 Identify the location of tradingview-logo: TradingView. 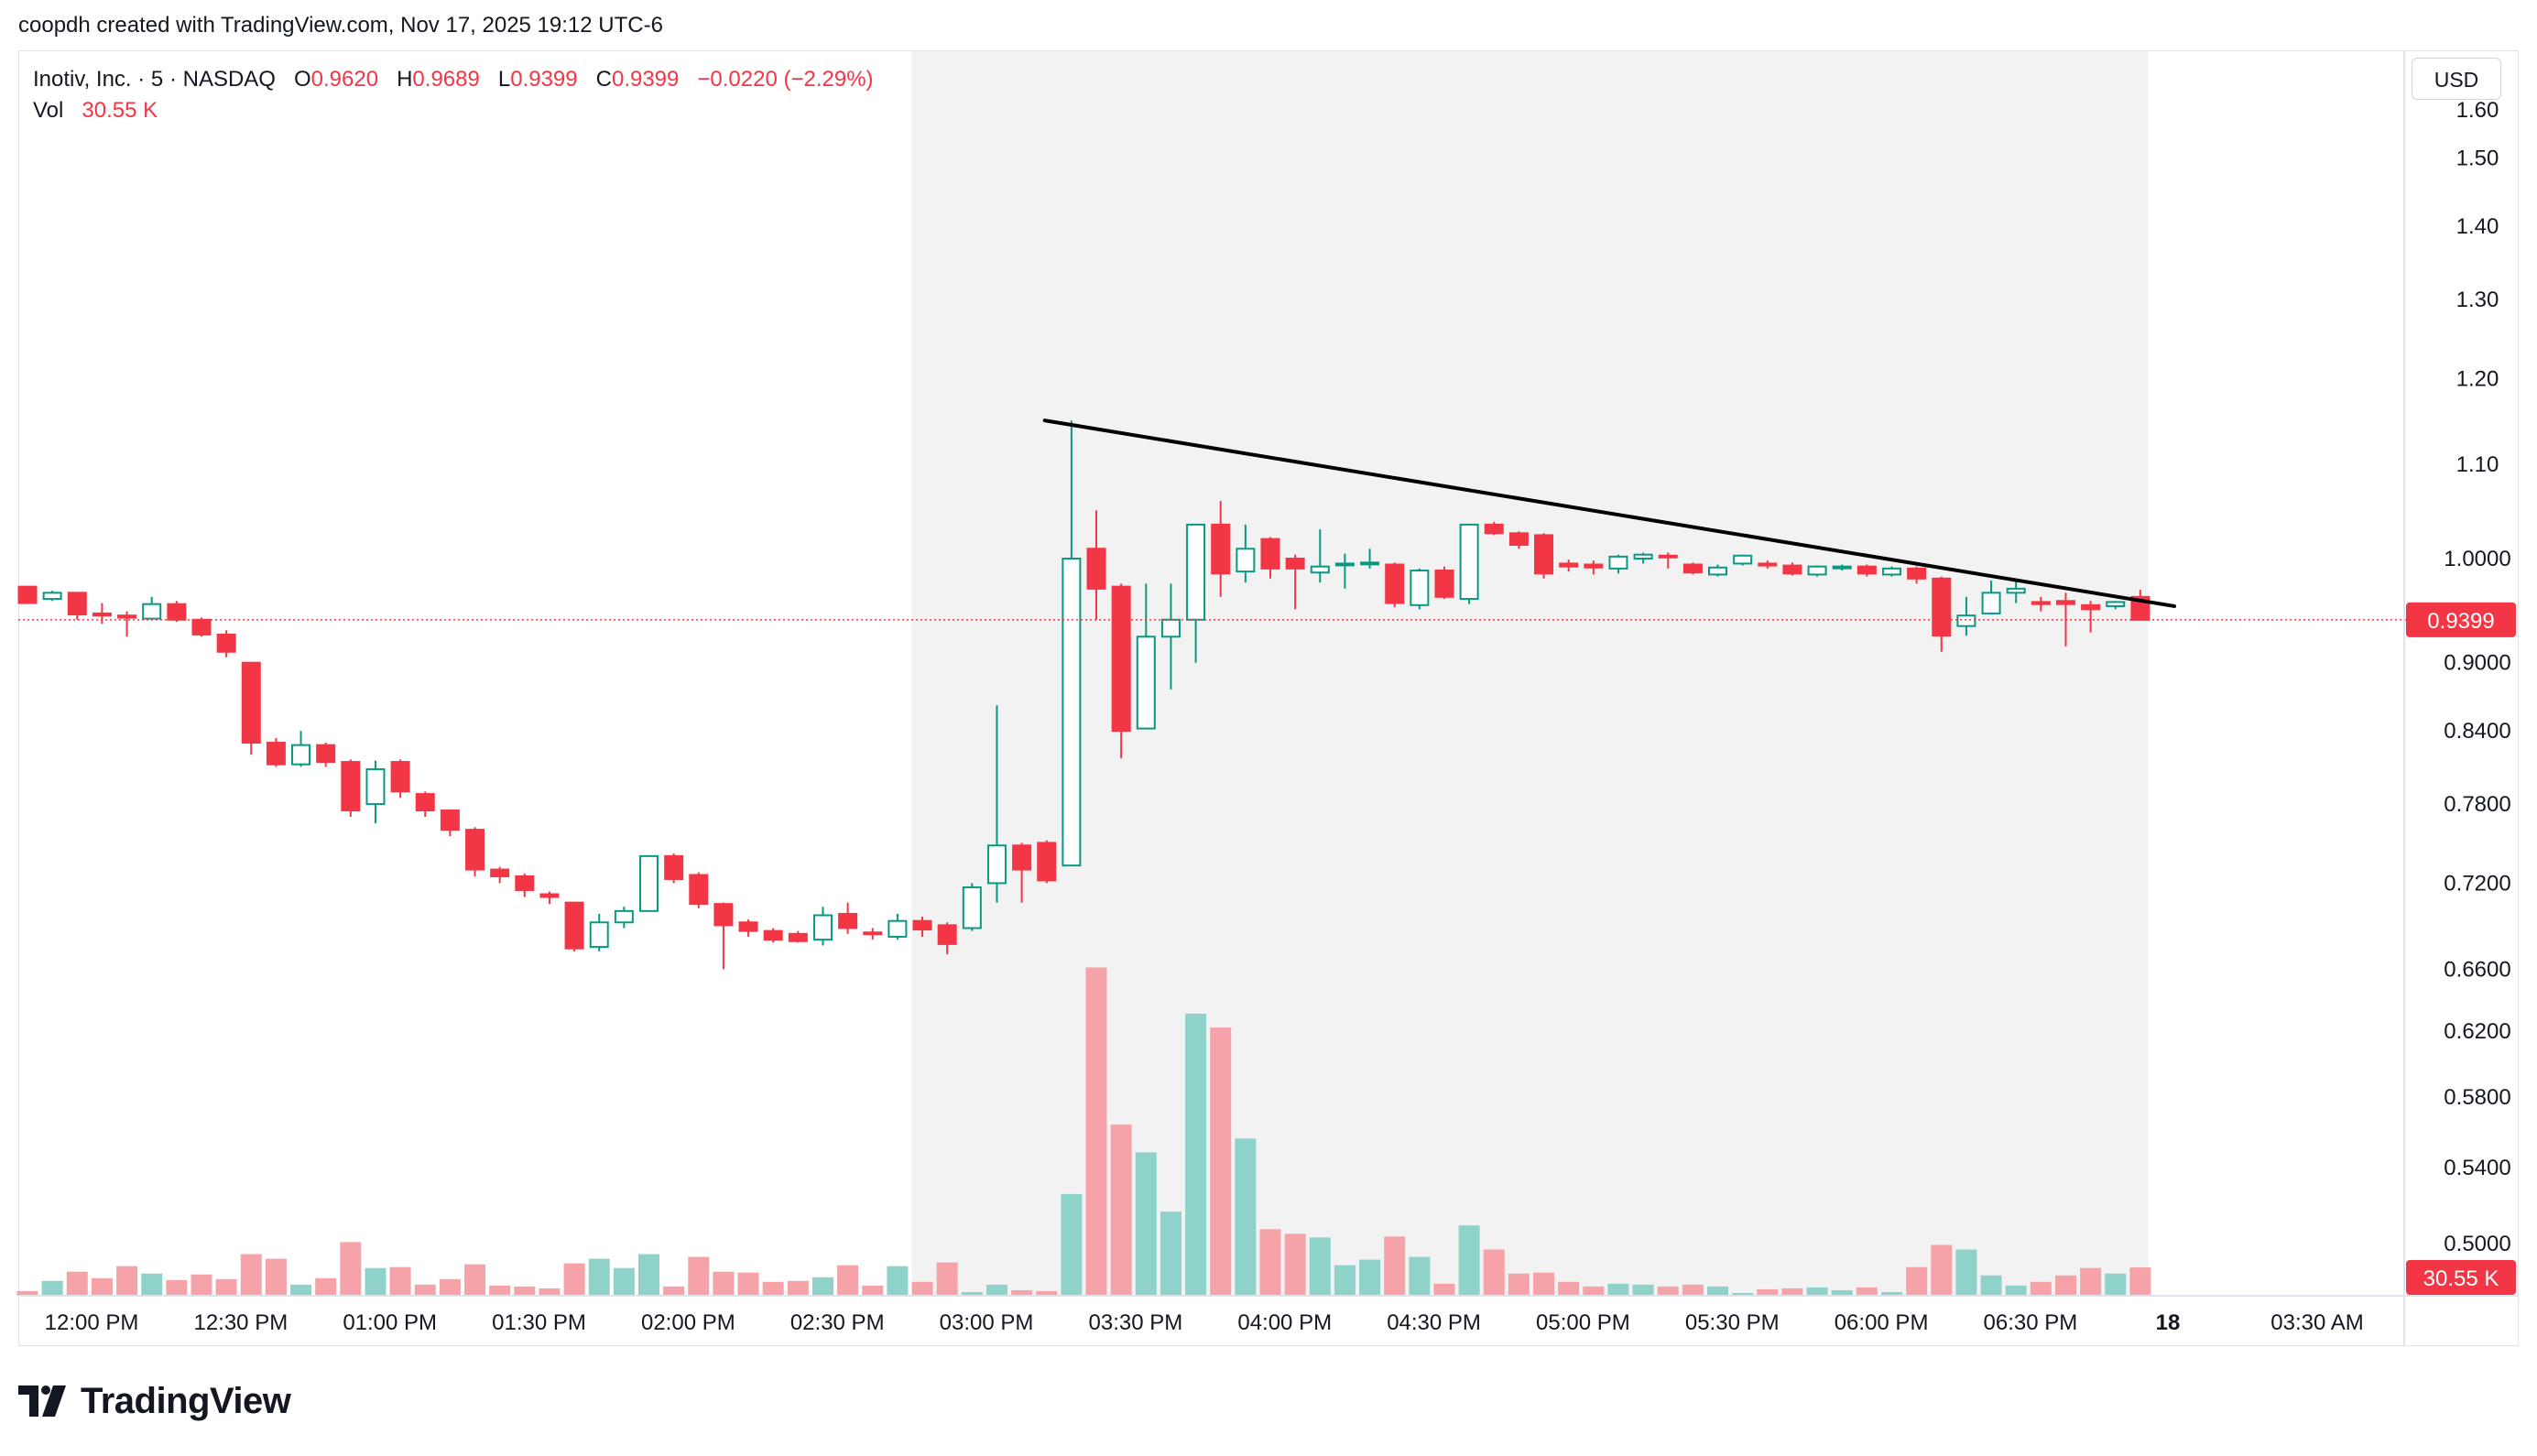
(154, 1401).